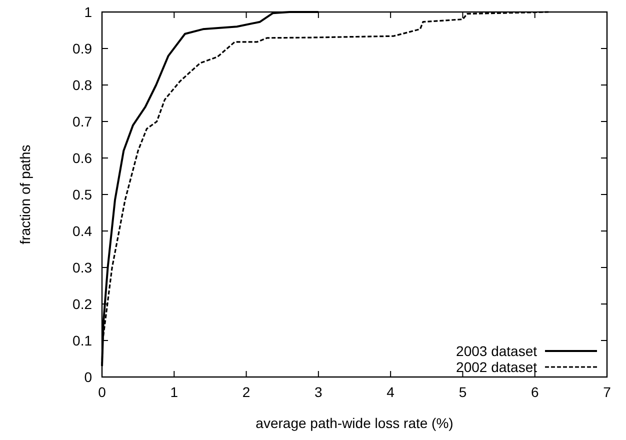 Image resolution: width=626 pixels, height=440 pixels. What do you see at coordinates (88, 12) in the screenshot?
I see `y-tick-label: 1` at bounding box center [88, 12].